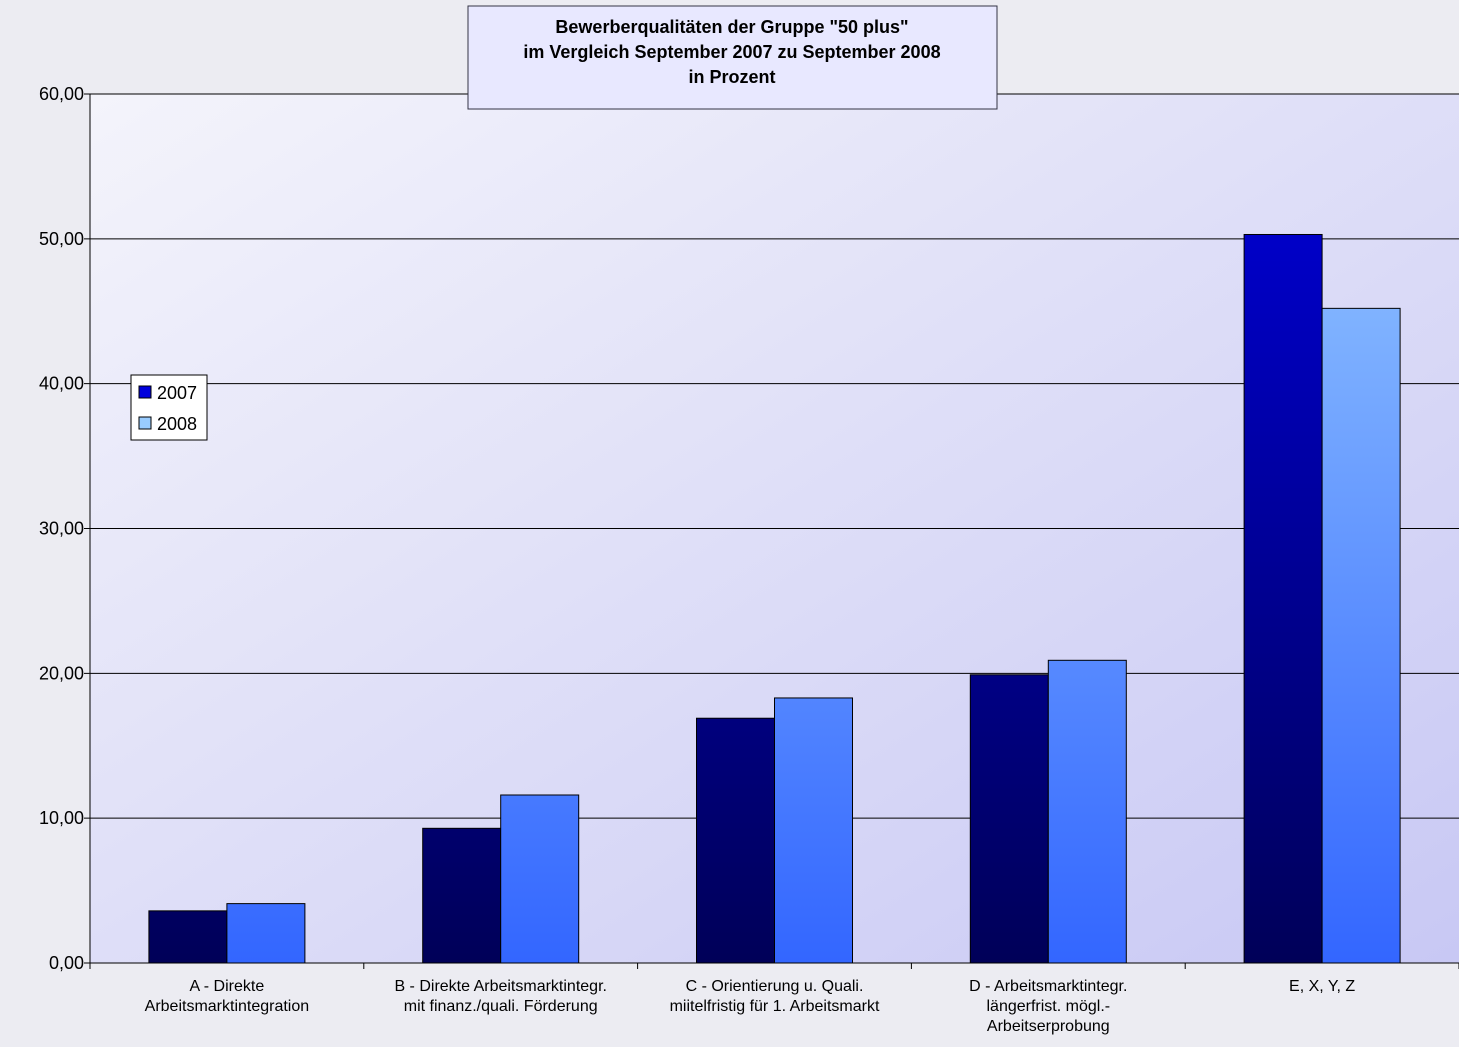  I want to click on y-tick-label: 60,00, so click(61, 94).